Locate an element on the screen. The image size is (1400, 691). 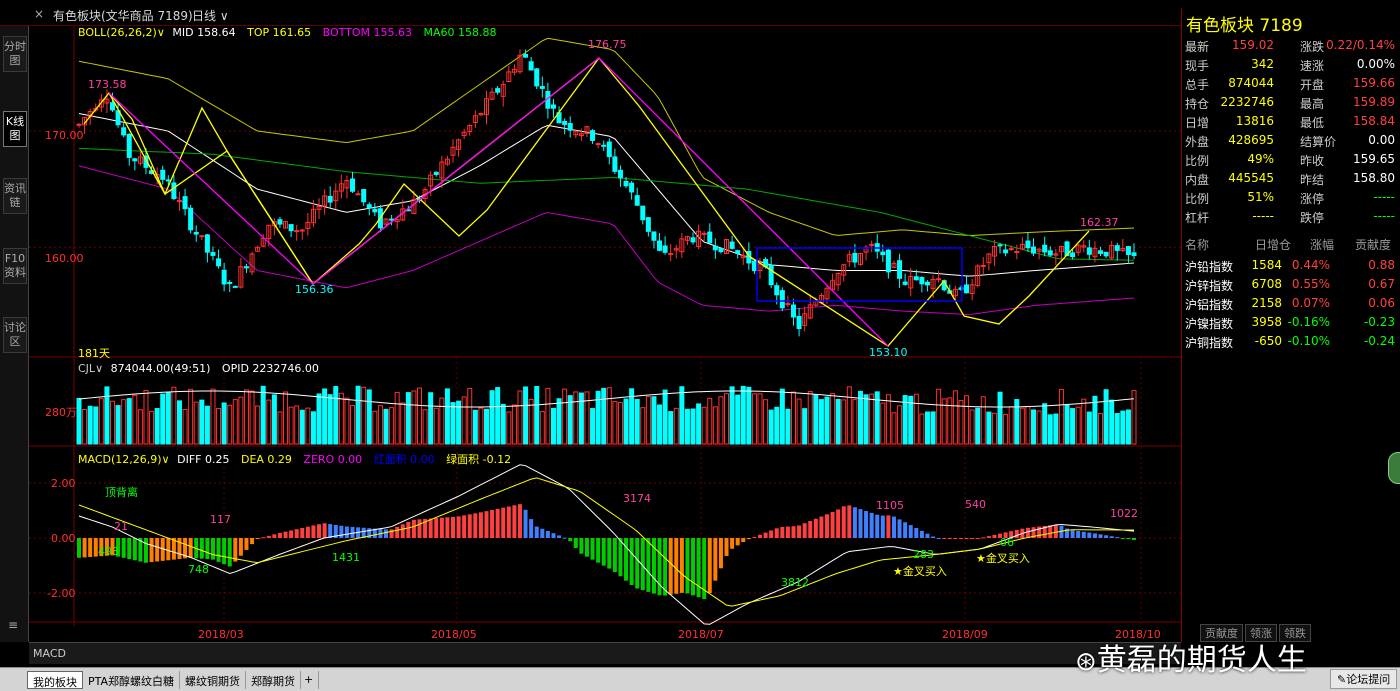
indicator-bar: MACD is located at coordinates (605, 653).